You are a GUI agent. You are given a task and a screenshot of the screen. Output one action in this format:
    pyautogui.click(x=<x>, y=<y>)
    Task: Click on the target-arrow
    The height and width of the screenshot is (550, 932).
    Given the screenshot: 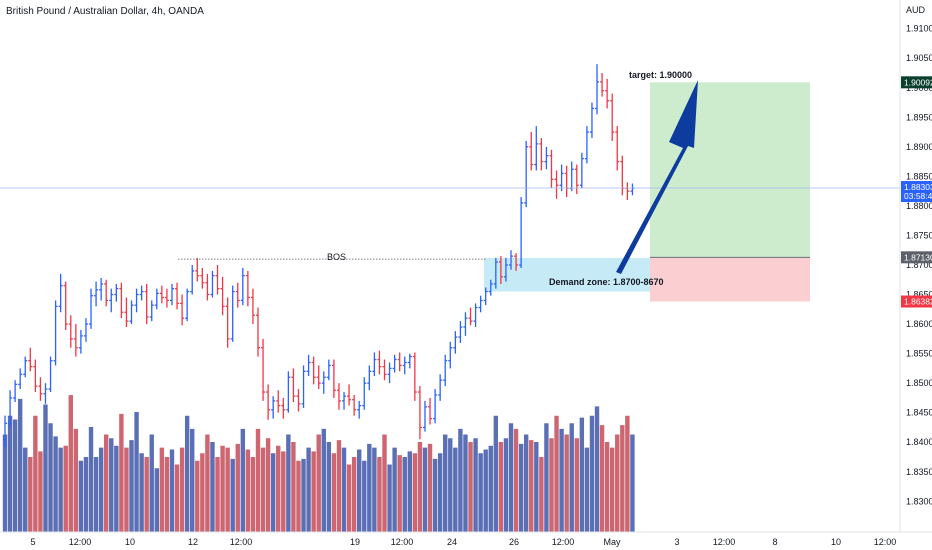 What is the action you would take?
    pyautogui.click(x=657, y=177)
    